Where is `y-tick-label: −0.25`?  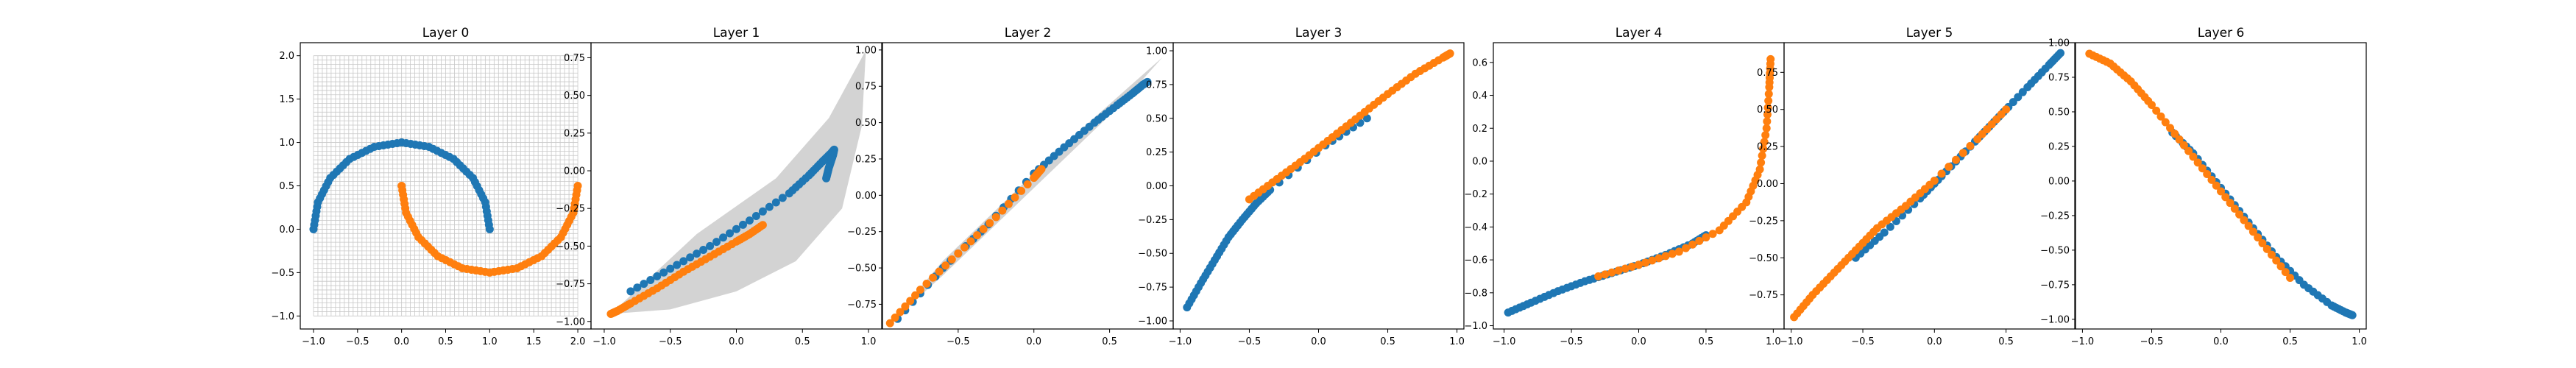 y-tick-label: −0.25 is located at coordinates (2055, 216).